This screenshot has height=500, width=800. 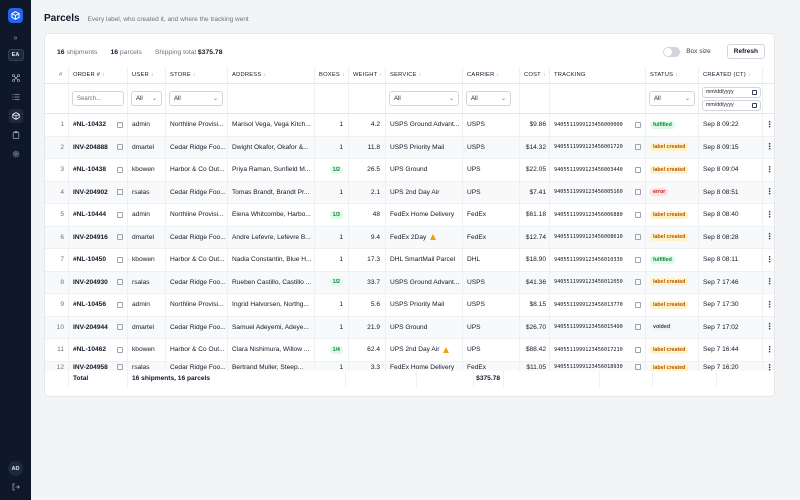 I want to click on service-filter-select: All ⌄, so click(x=424, y=98).